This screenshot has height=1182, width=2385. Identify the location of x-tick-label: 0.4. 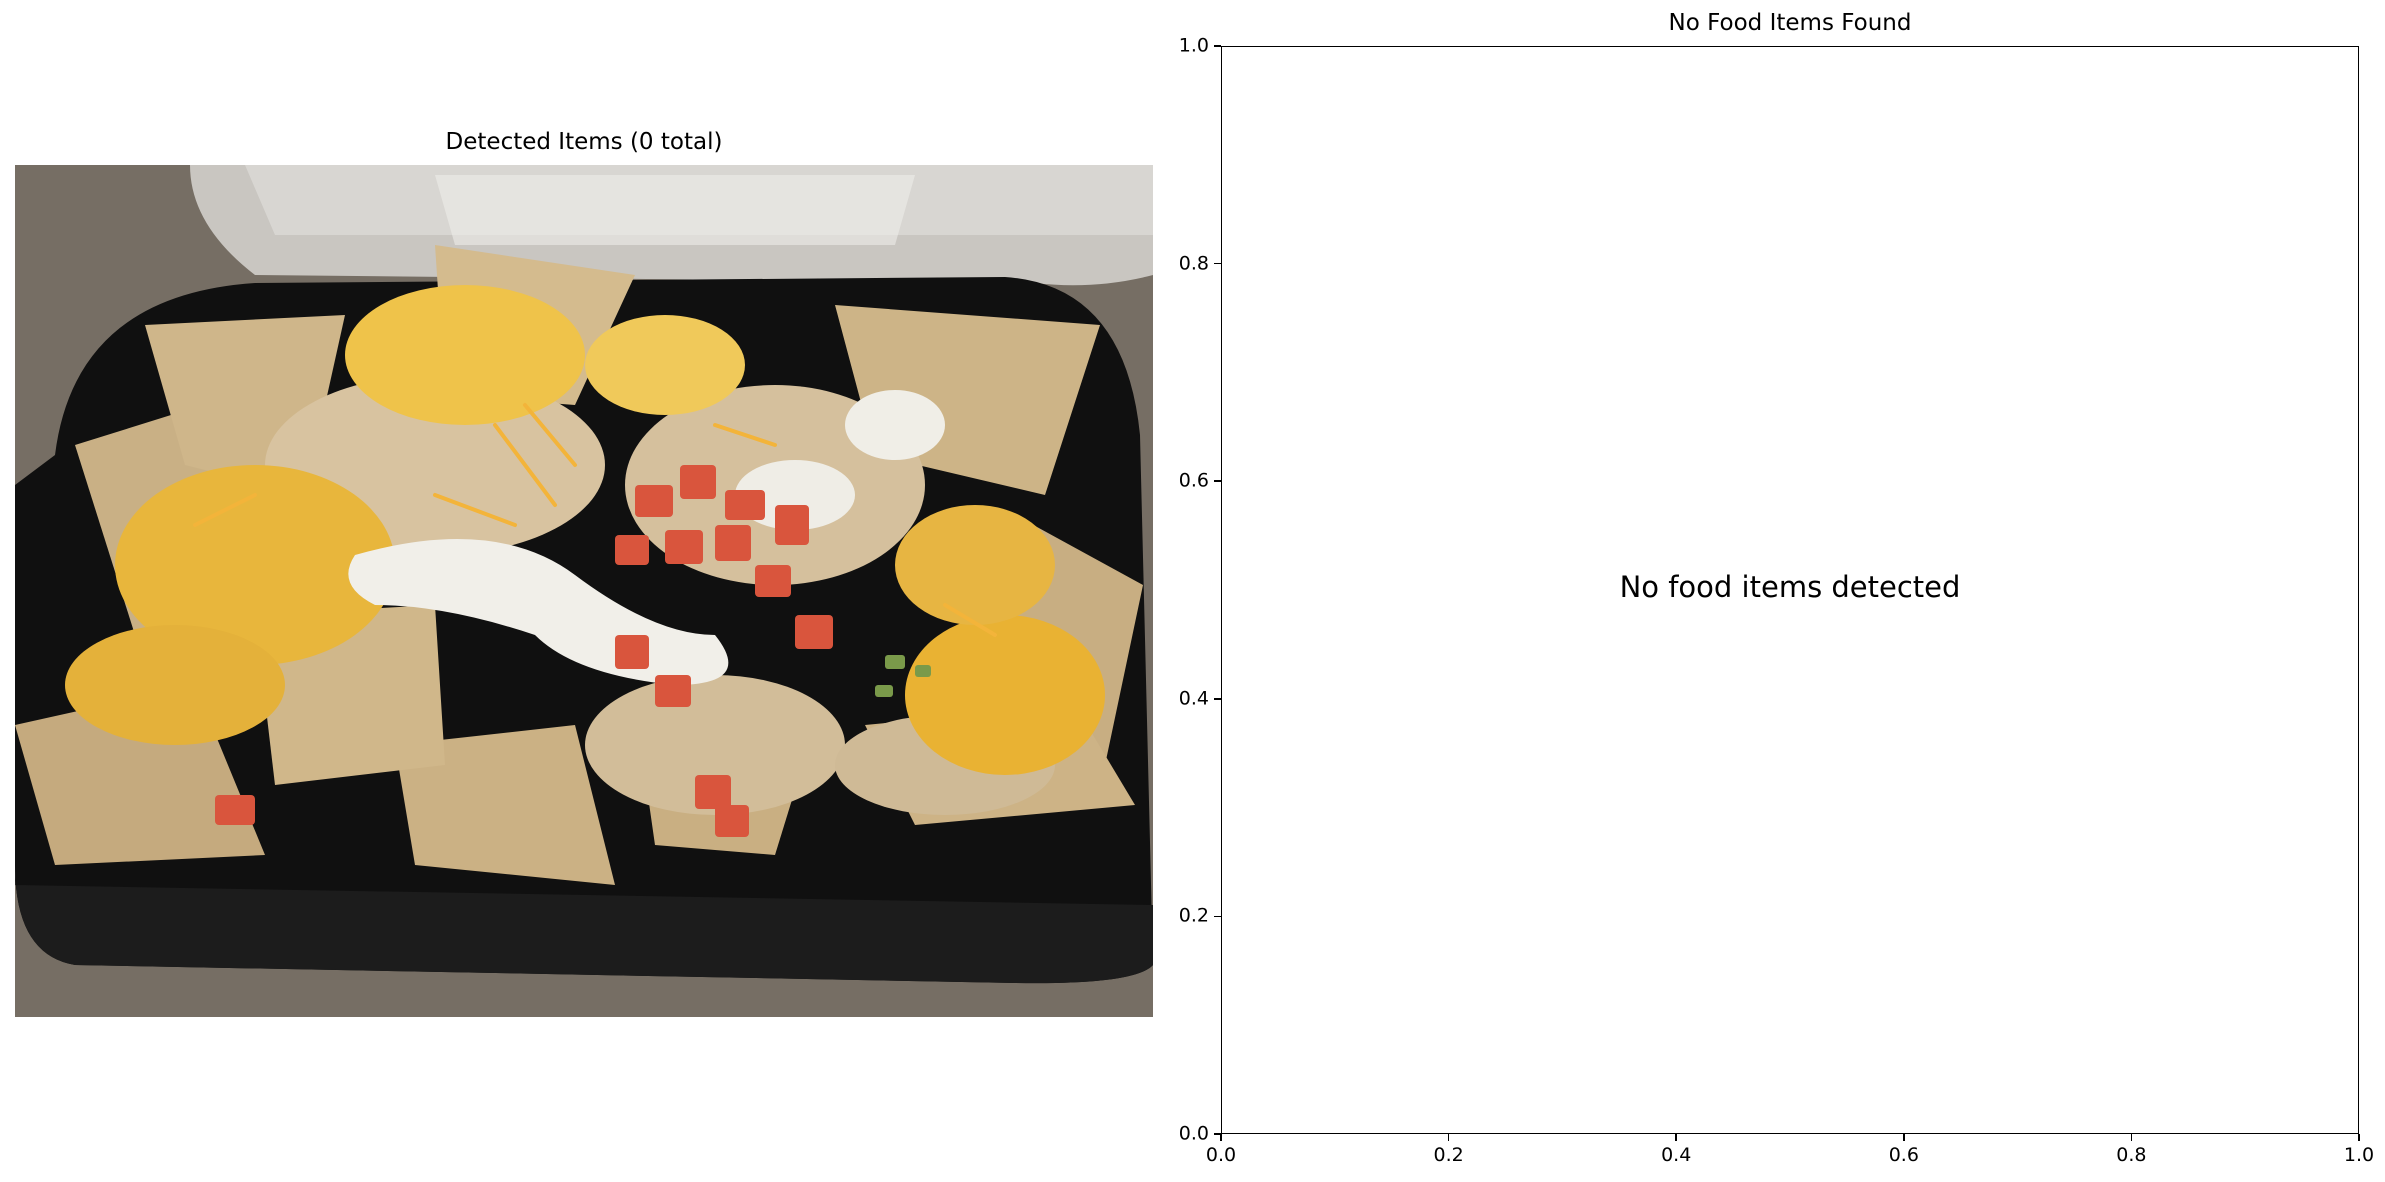
(1676, 1155).